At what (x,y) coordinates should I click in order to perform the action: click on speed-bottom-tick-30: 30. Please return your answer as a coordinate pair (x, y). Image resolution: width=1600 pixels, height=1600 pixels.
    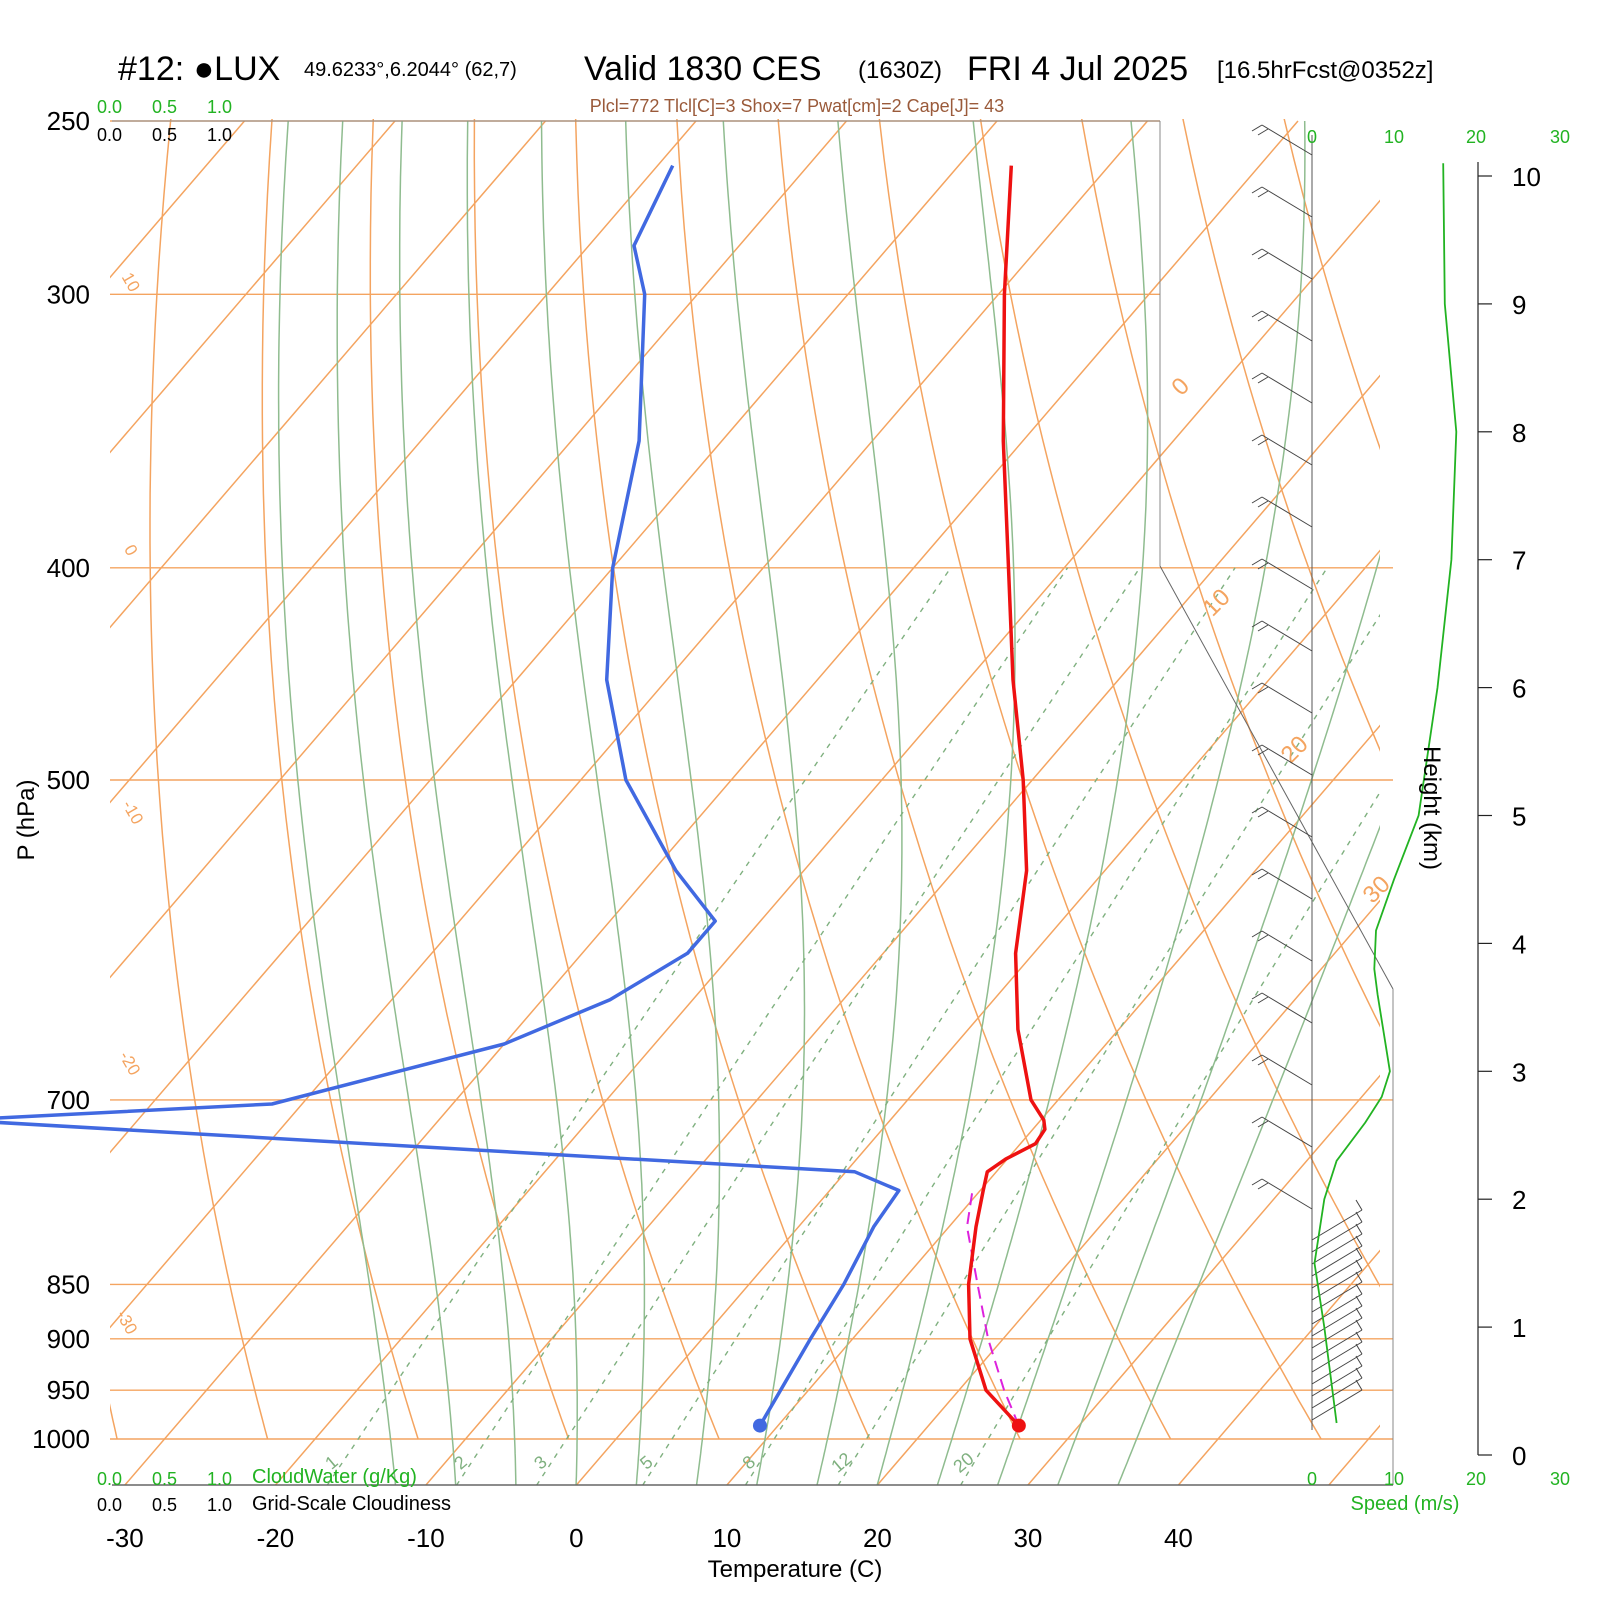
    Looking at the image, I should click on (1560, 1479).